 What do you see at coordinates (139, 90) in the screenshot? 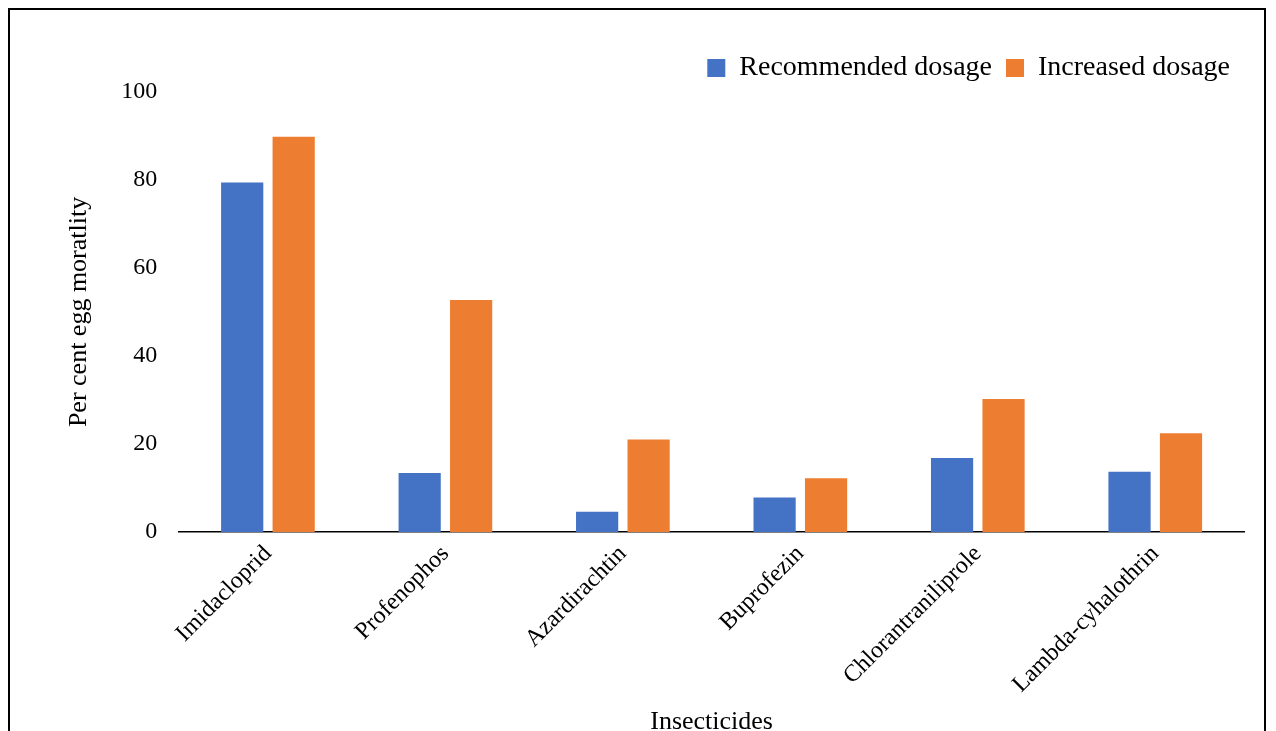
I see `y-tick-label: 100` at bounding box center [139, 90].